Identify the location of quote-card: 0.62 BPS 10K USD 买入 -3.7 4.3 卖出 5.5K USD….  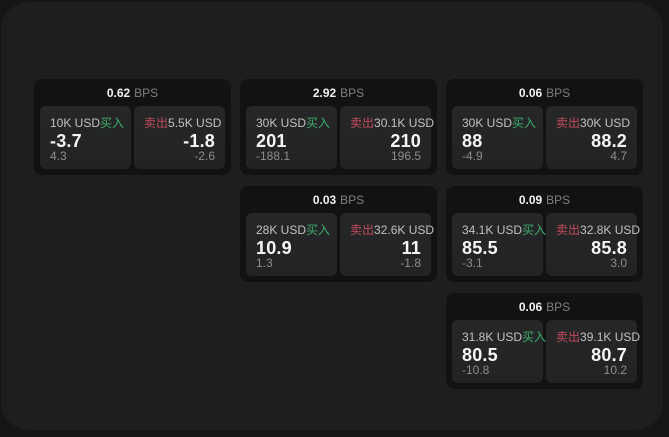
(132, 127).